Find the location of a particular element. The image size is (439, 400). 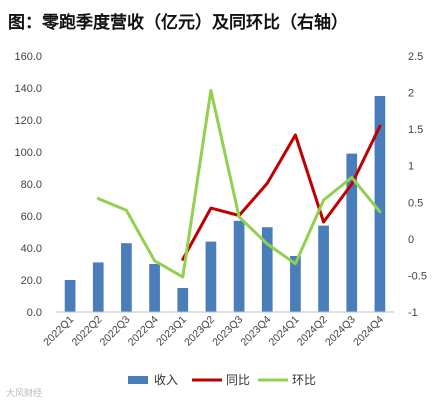

x-tick-label: 2022Q1 is located at coordinates (58, 331).